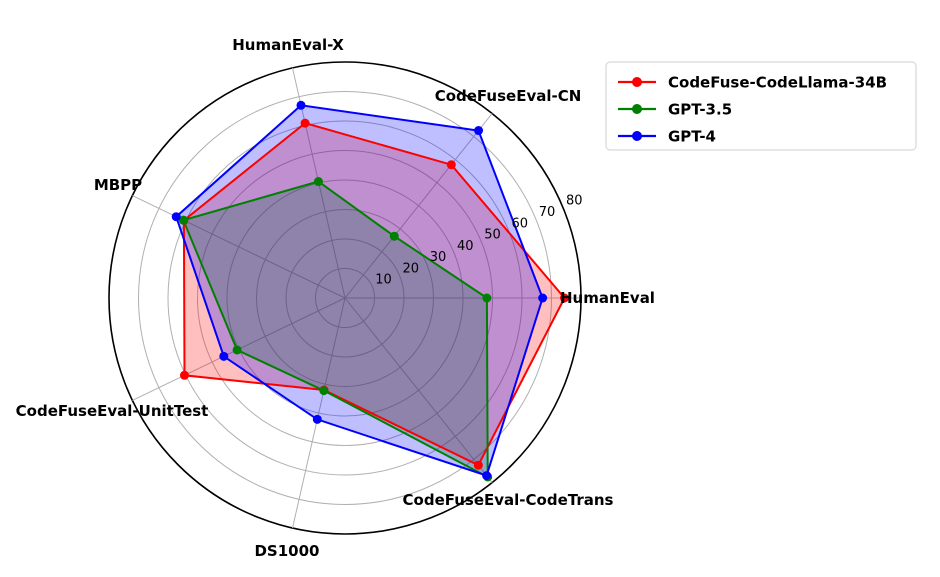  What do you see at coordinates (547, 212) in the screenshot?
I see `tick-label: 70` at bounding box center [547, 212].